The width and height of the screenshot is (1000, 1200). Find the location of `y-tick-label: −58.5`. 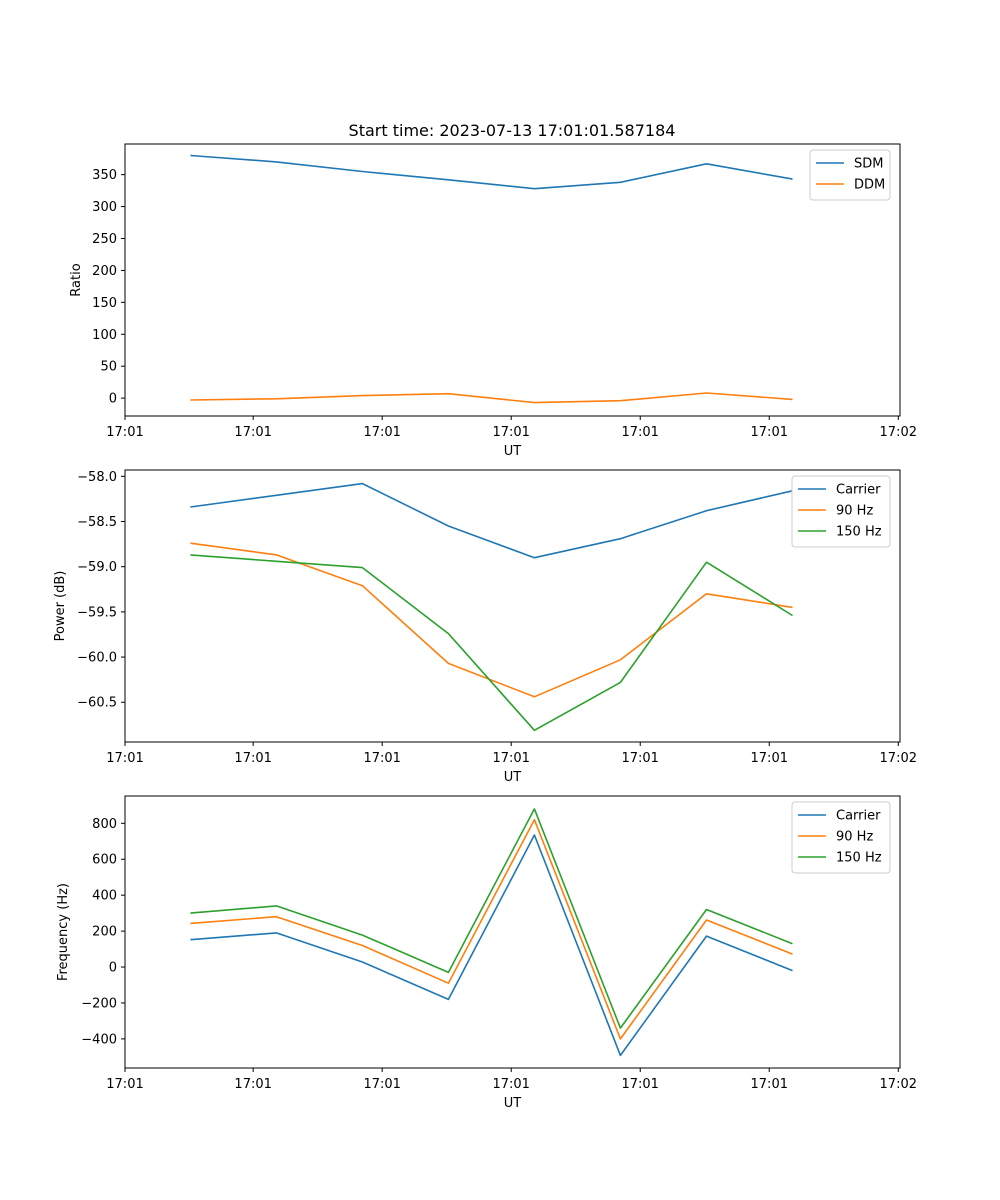

y-tick-label: −58.5 is located at coordinates (97, 522).